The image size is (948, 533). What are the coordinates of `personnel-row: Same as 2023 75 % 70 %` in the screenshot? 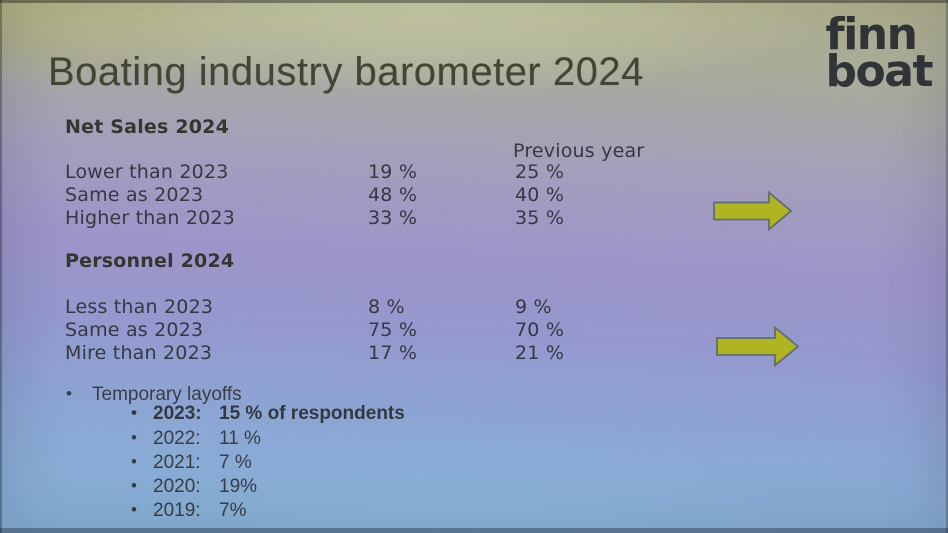 It's located at (474, 330).